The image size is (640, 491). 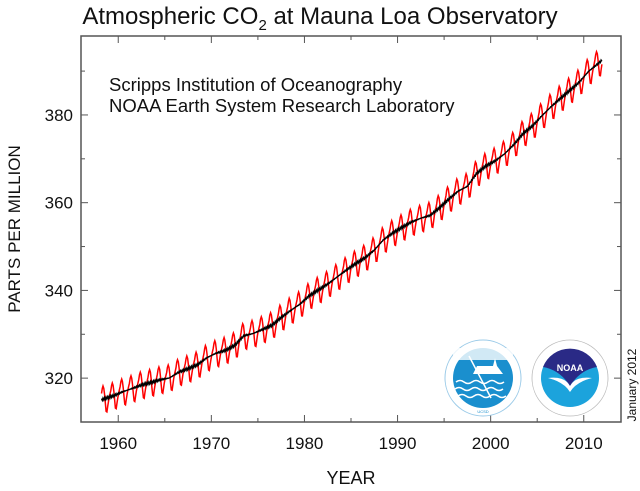 What do you see at coordinates (59, 203) in the screenshot?
I see `y-tick-label: 360` at bounding box center [59, 203].